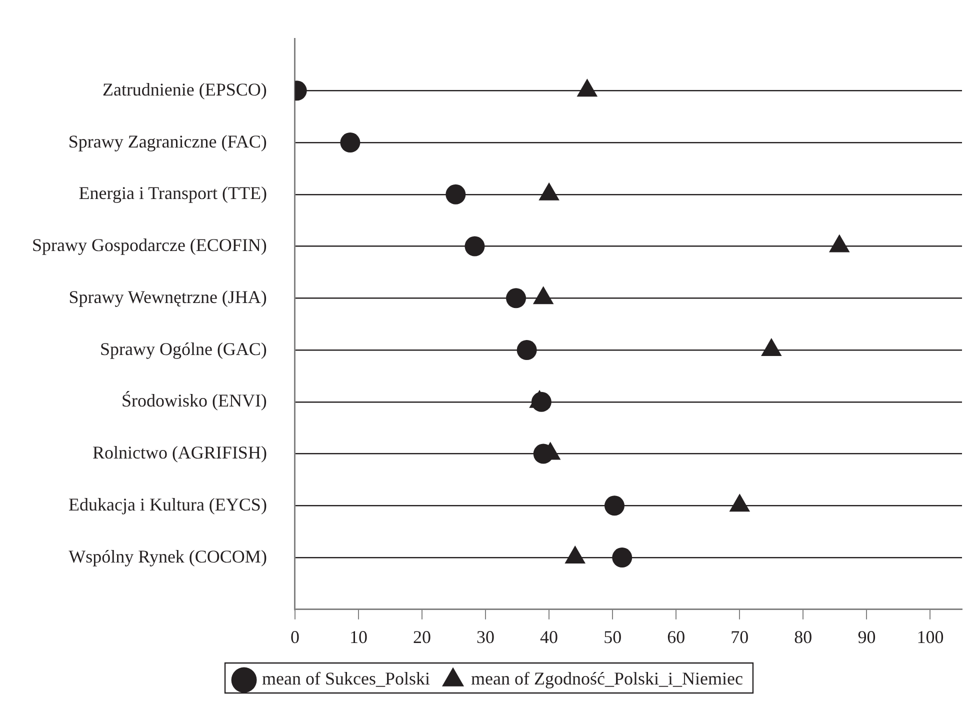 The image size is (974, 709). I want to click on legend-label: mean of Sukces_Polski, so click(346, 678).